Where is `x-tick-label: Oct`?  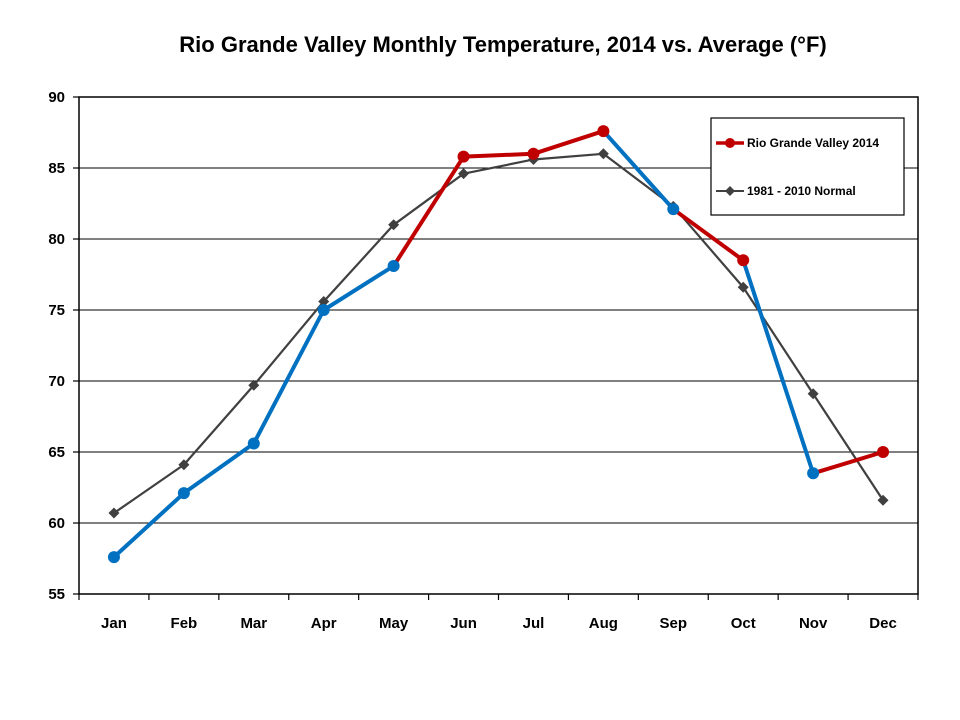
x-tick-label: Oct is located at coordinates (743, 623).